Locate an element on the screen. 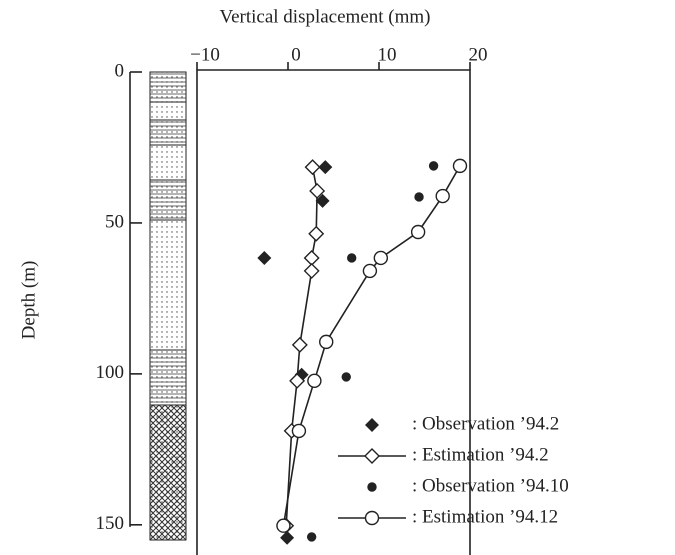  y-tick-label: 50 is located at coordinates (114, 221).